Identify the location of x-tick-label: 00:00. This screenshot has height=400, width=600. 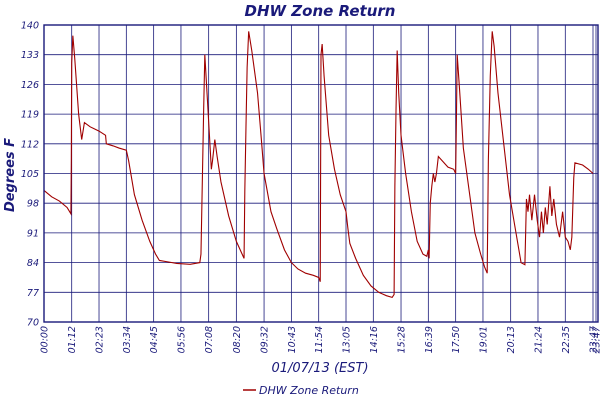
(45, 339).